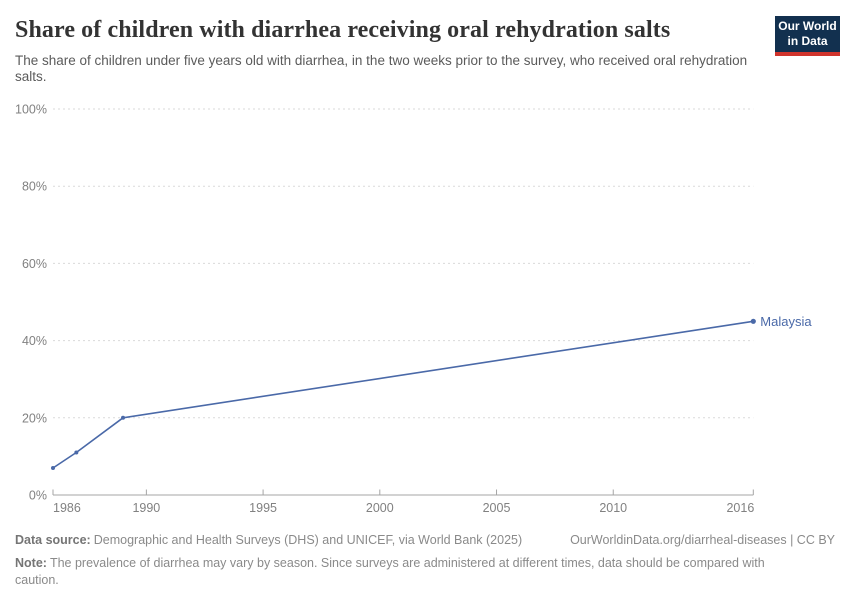  I want to click on data-point-malaysia-1989, so click(123, 417).